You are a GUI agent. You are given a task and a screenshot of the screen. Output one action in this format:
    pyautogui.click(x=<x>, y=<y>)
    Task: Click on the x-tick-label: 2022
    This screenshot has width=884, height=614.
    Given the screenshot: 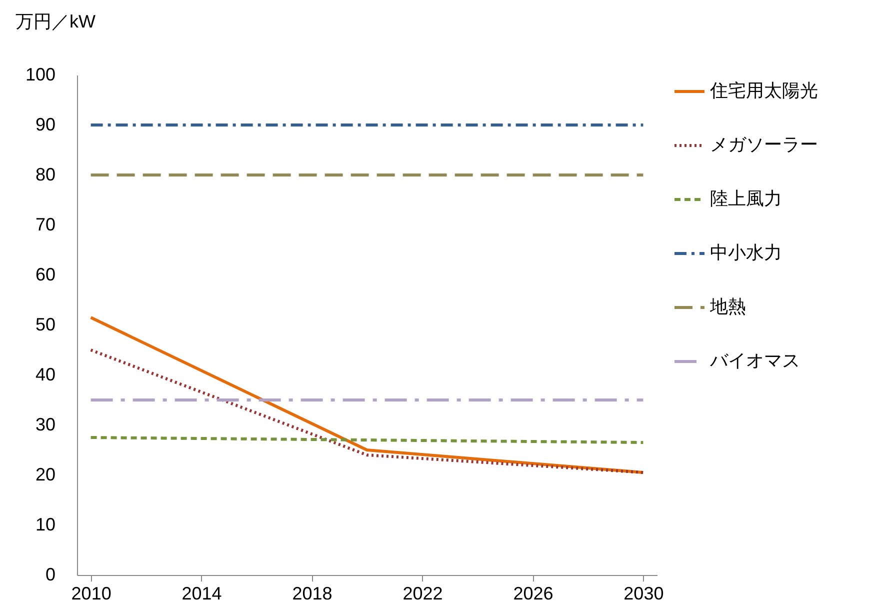 What is the action you would take?
    pyautogui.click(x=422, y=594)
    